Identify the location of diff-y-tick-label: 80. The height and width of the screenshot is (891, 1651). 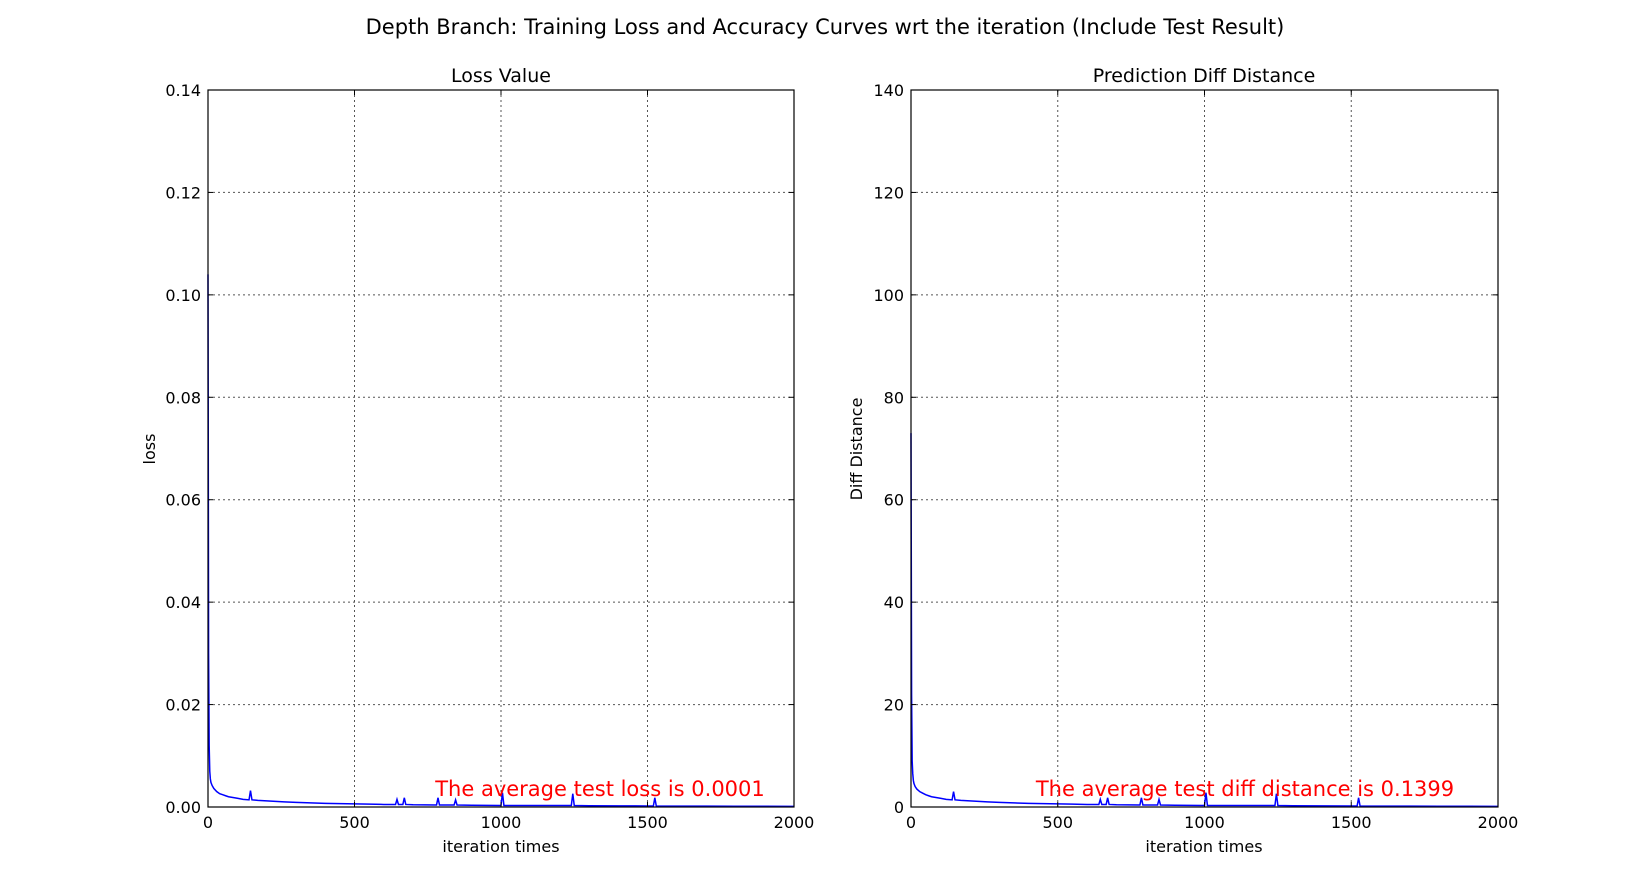
(894, 397).